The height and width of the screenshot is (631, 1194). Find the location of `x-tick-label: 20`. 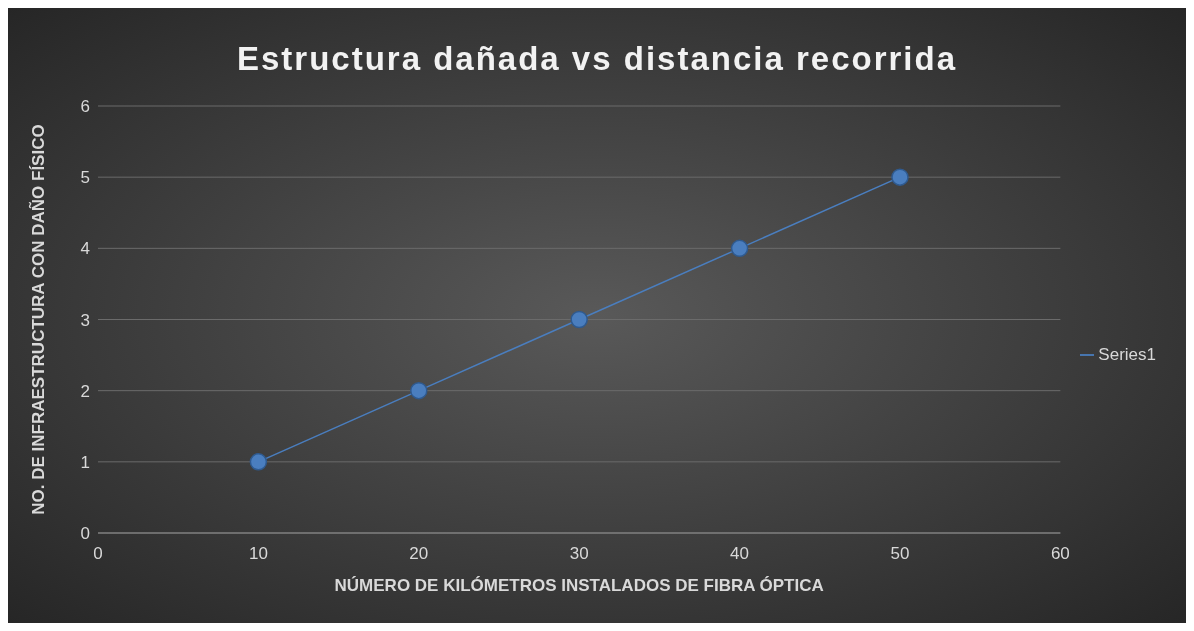

x-tick-label: 20 is located at coordinates (419, 554).